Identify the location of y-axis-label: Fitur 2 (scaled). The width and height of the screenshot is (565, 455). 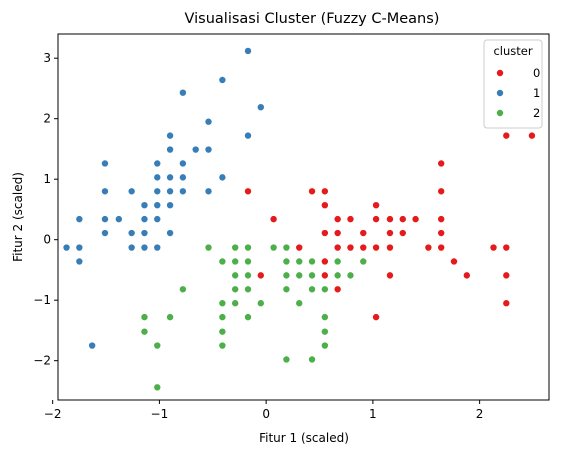
(18, 217).